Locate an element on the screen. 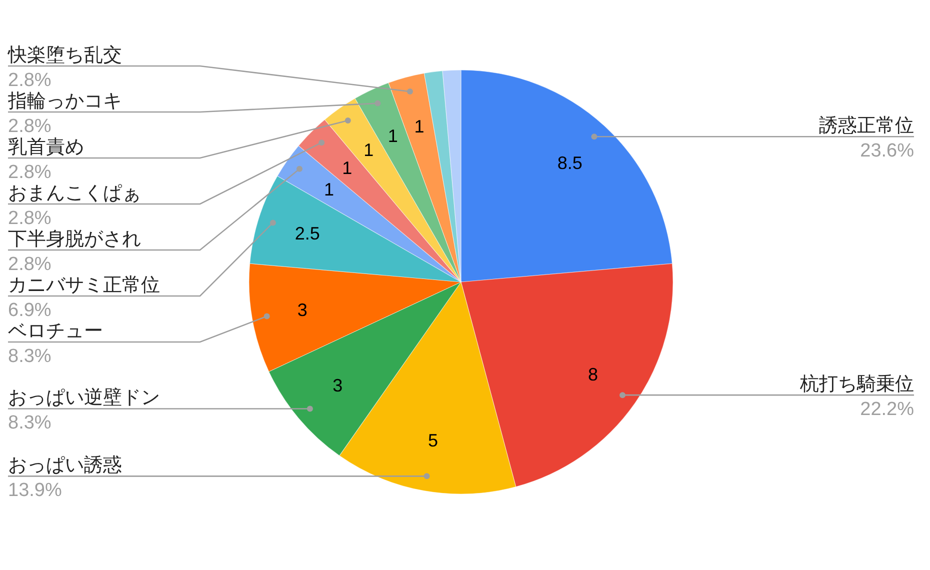 This screenshot has height=570, width=930. data-label: 5 is located at coordinates (433, 440).